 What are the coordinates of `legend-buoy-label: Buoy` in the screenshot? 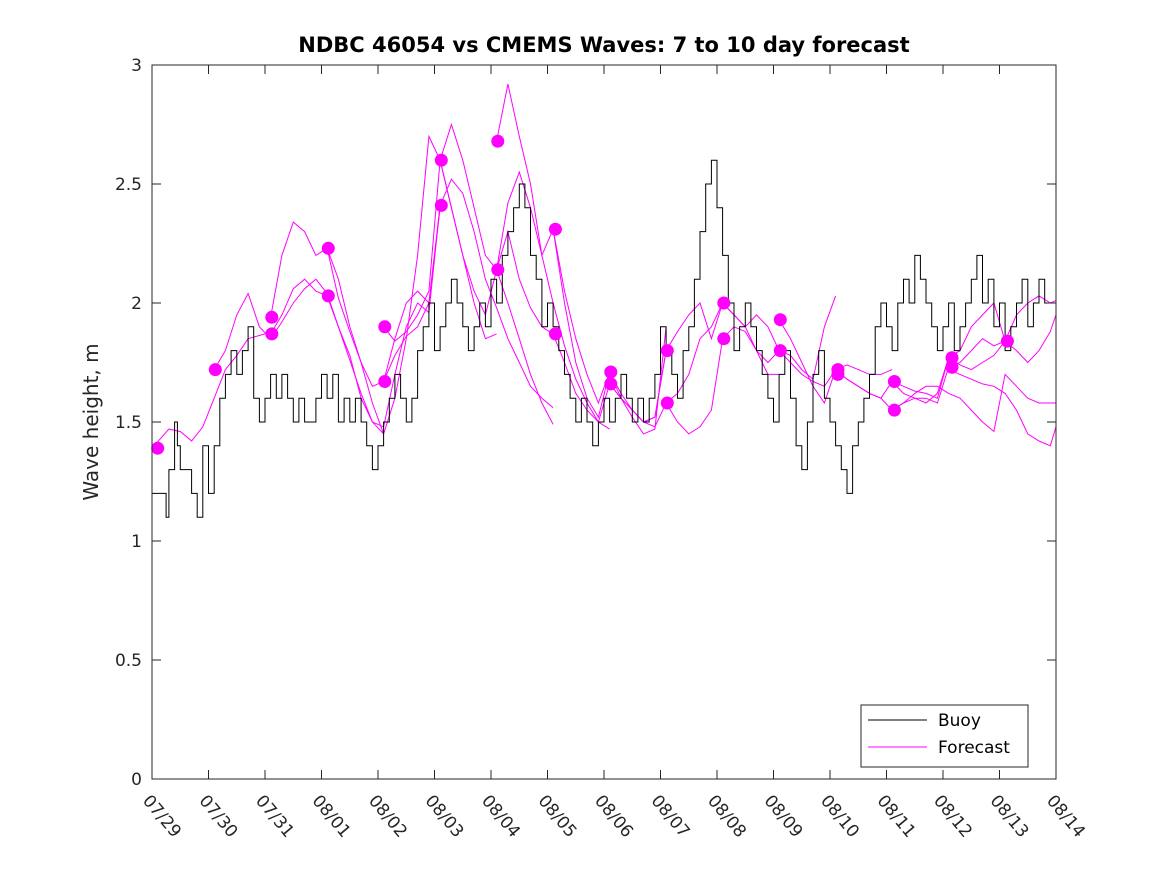 It's located at (959, 721).